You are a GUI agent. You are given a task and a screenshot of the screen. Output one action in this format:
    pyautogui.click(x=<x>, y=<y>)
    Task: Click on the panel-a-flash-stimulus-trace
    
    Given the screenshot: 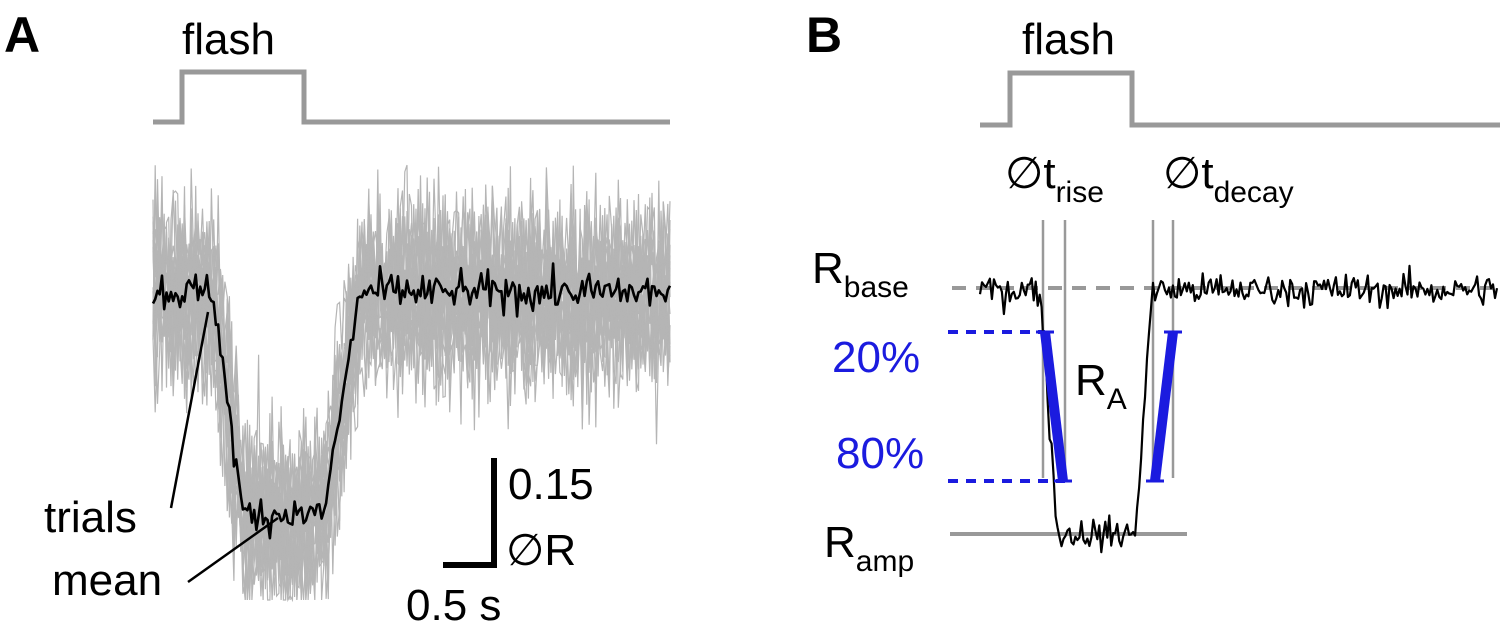 What is the action you would take?
    pyautogui.click(x=411, y=97)
    